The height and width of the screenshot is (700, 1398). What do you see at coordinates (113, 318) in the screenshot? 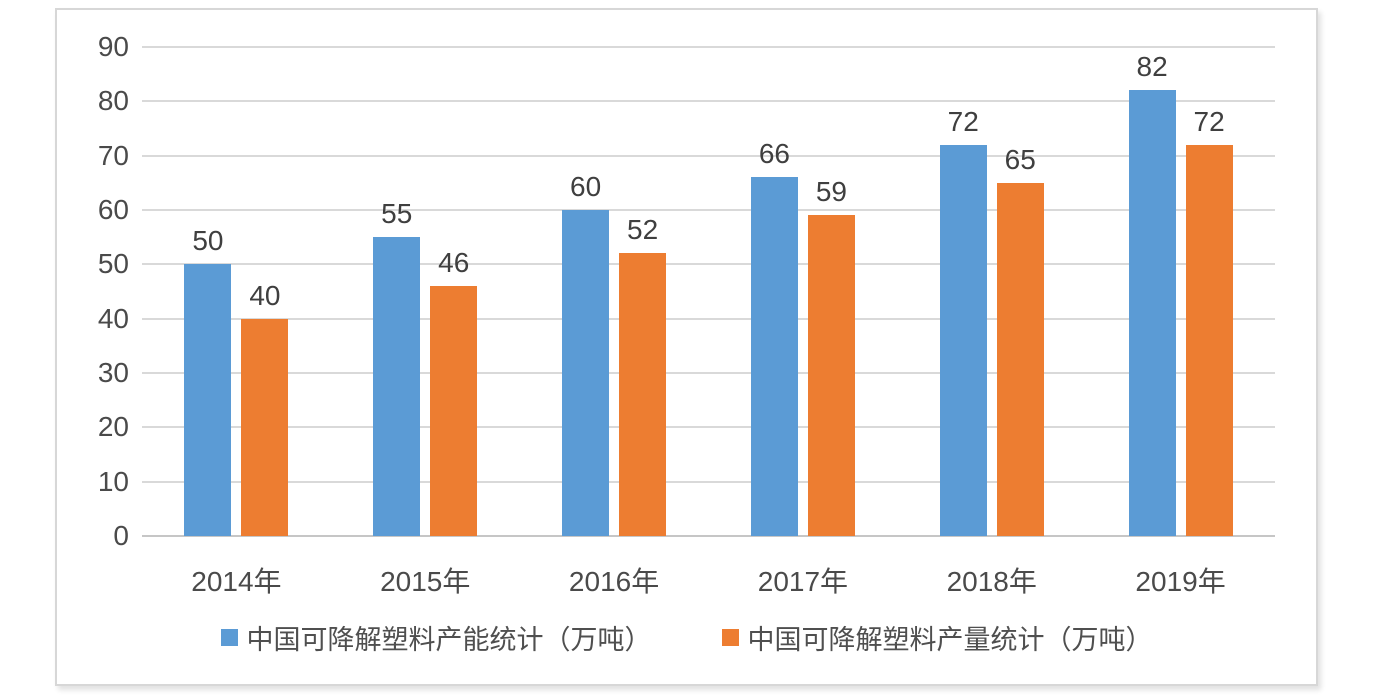
I see `y-axis-tick-label: 40` at bounding box center [113, 318].